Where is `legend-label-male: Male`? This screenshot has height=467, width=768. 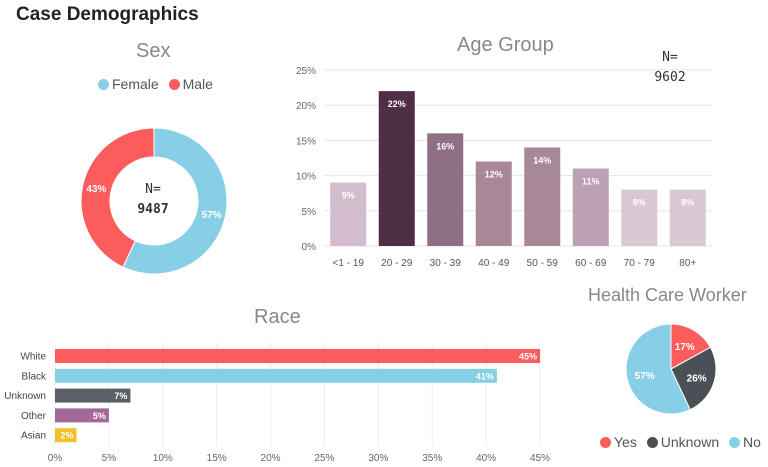
legend-label-male: Male is located at coordinates (197, 84).